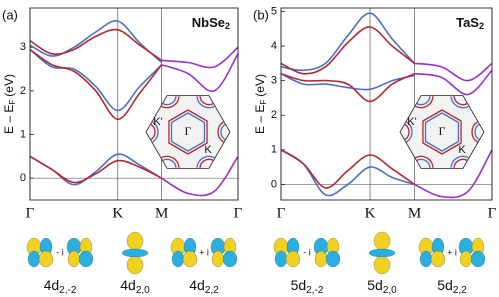 This screenshot has width=499, height=297. Describe the element at coordinates (274, 11) in the screenshot. I see `y-tick-label: 5` at that location.